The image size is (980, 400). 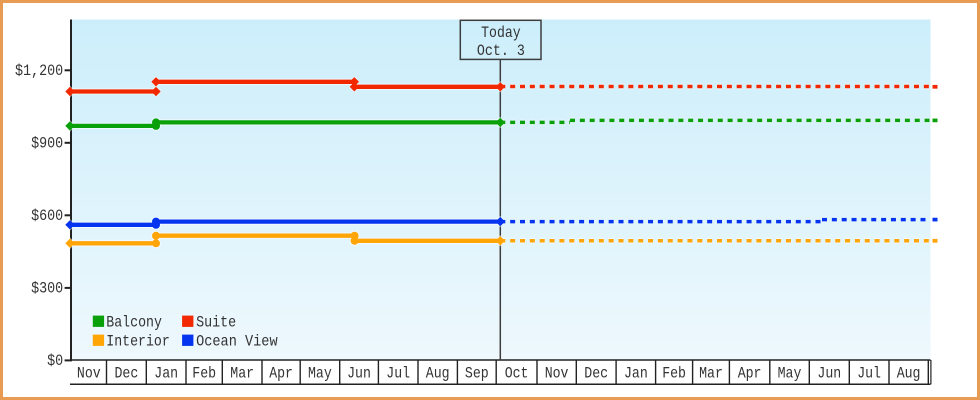 What do you see at coordinates (138, 342) in the screenshot?
I see `svg-text: Interior` at bounding box center [138, 342].